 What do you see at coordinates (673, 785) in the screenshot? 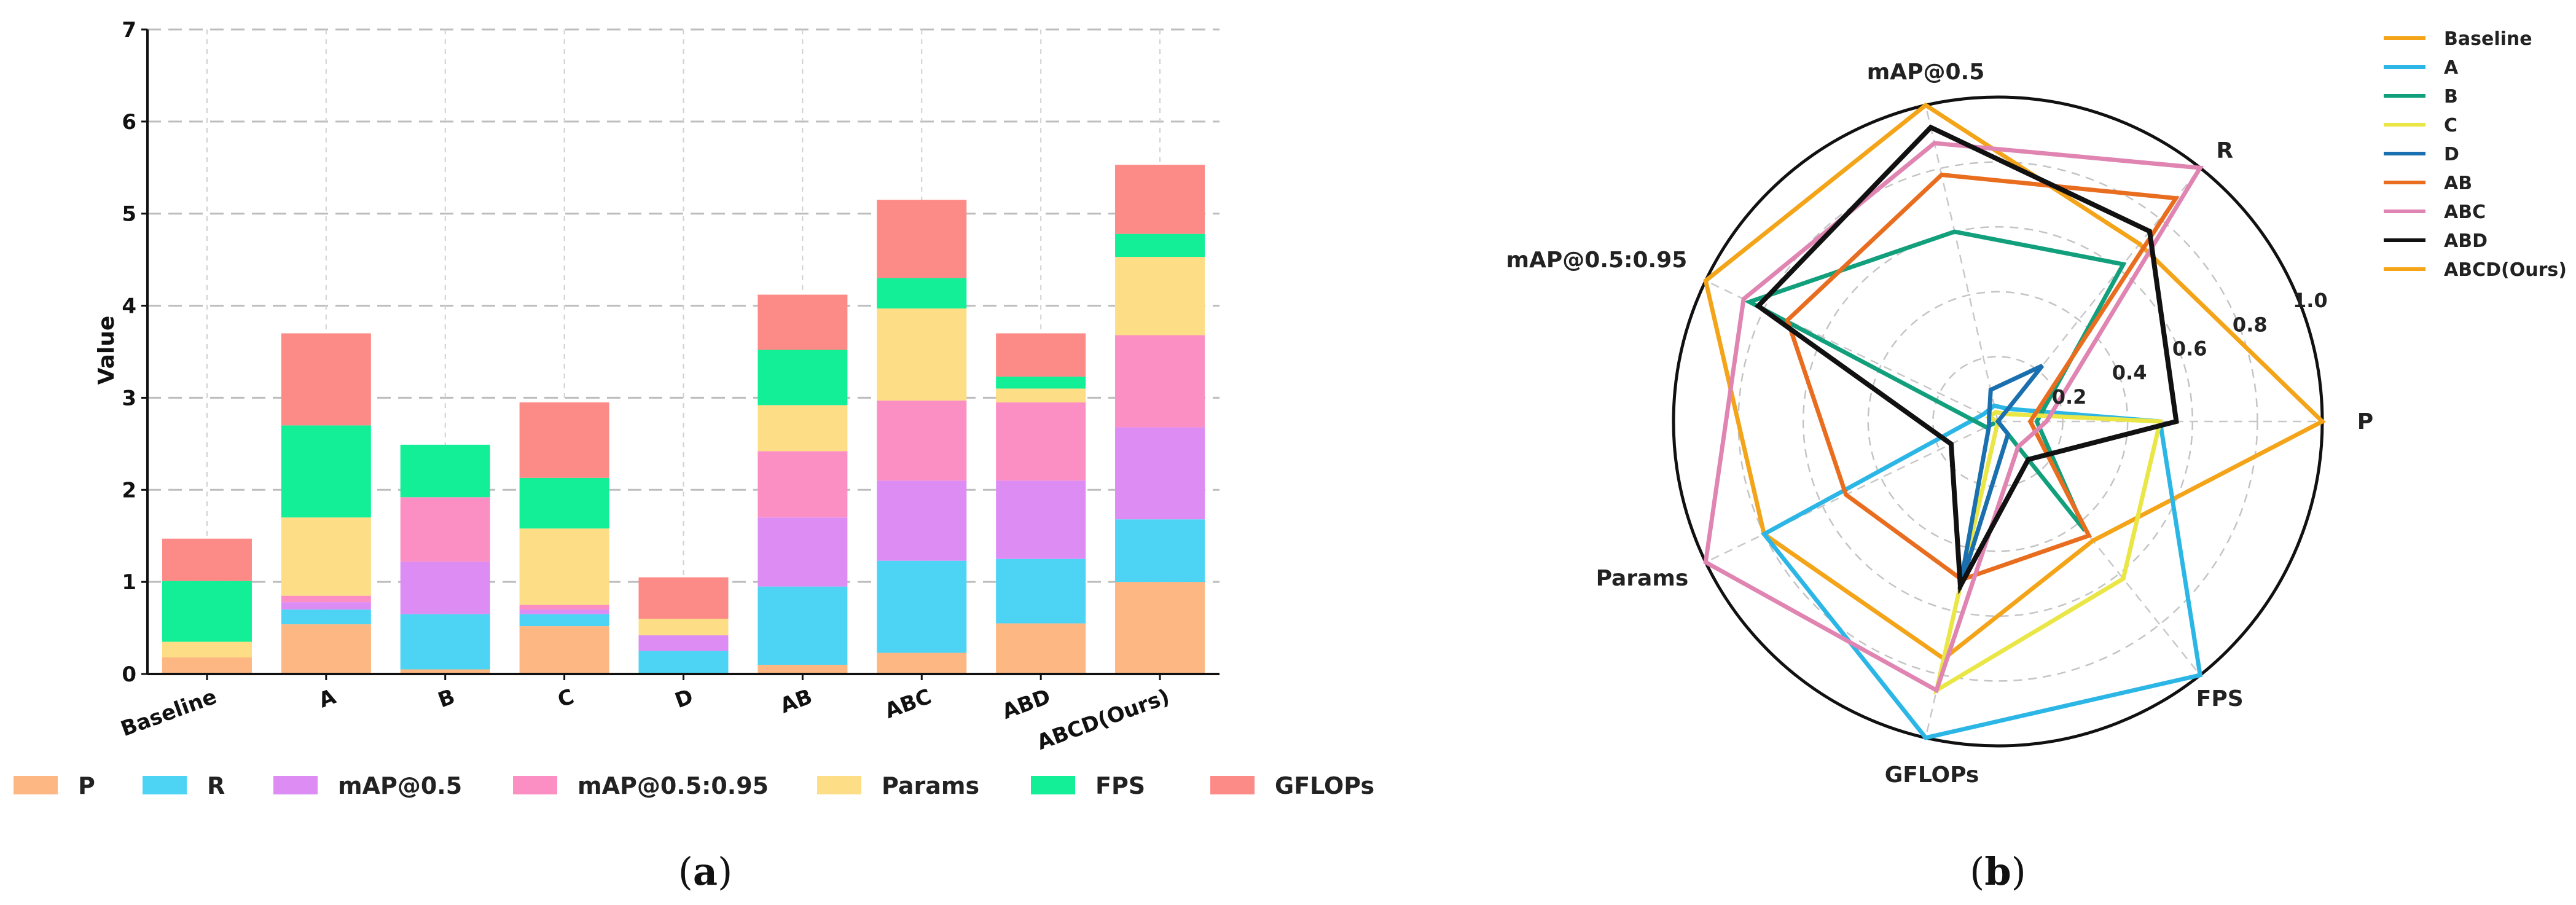
I see `bar-legend-label: mAP@0.5:0.95` at bounding box center [673, 785].